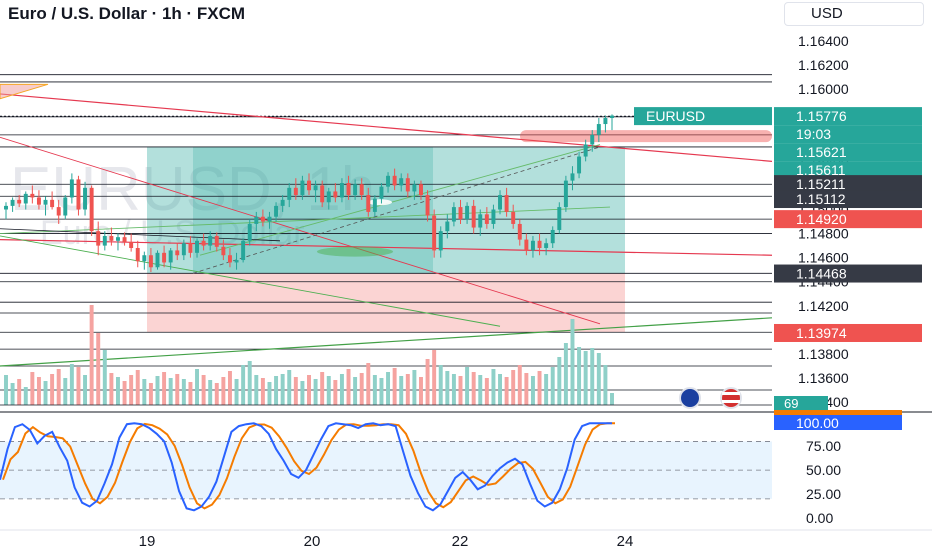  What do you see at coordinates (823, 258) in the screenshot?
I see `price-tick-label: 1.14600` at bounding box center [823, 258].